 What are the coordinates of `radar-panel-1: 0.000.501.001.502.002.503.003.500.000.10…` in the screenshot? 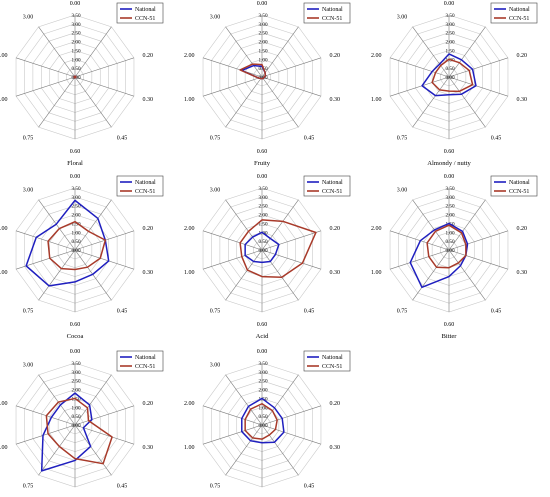 It's located at (81, 84).